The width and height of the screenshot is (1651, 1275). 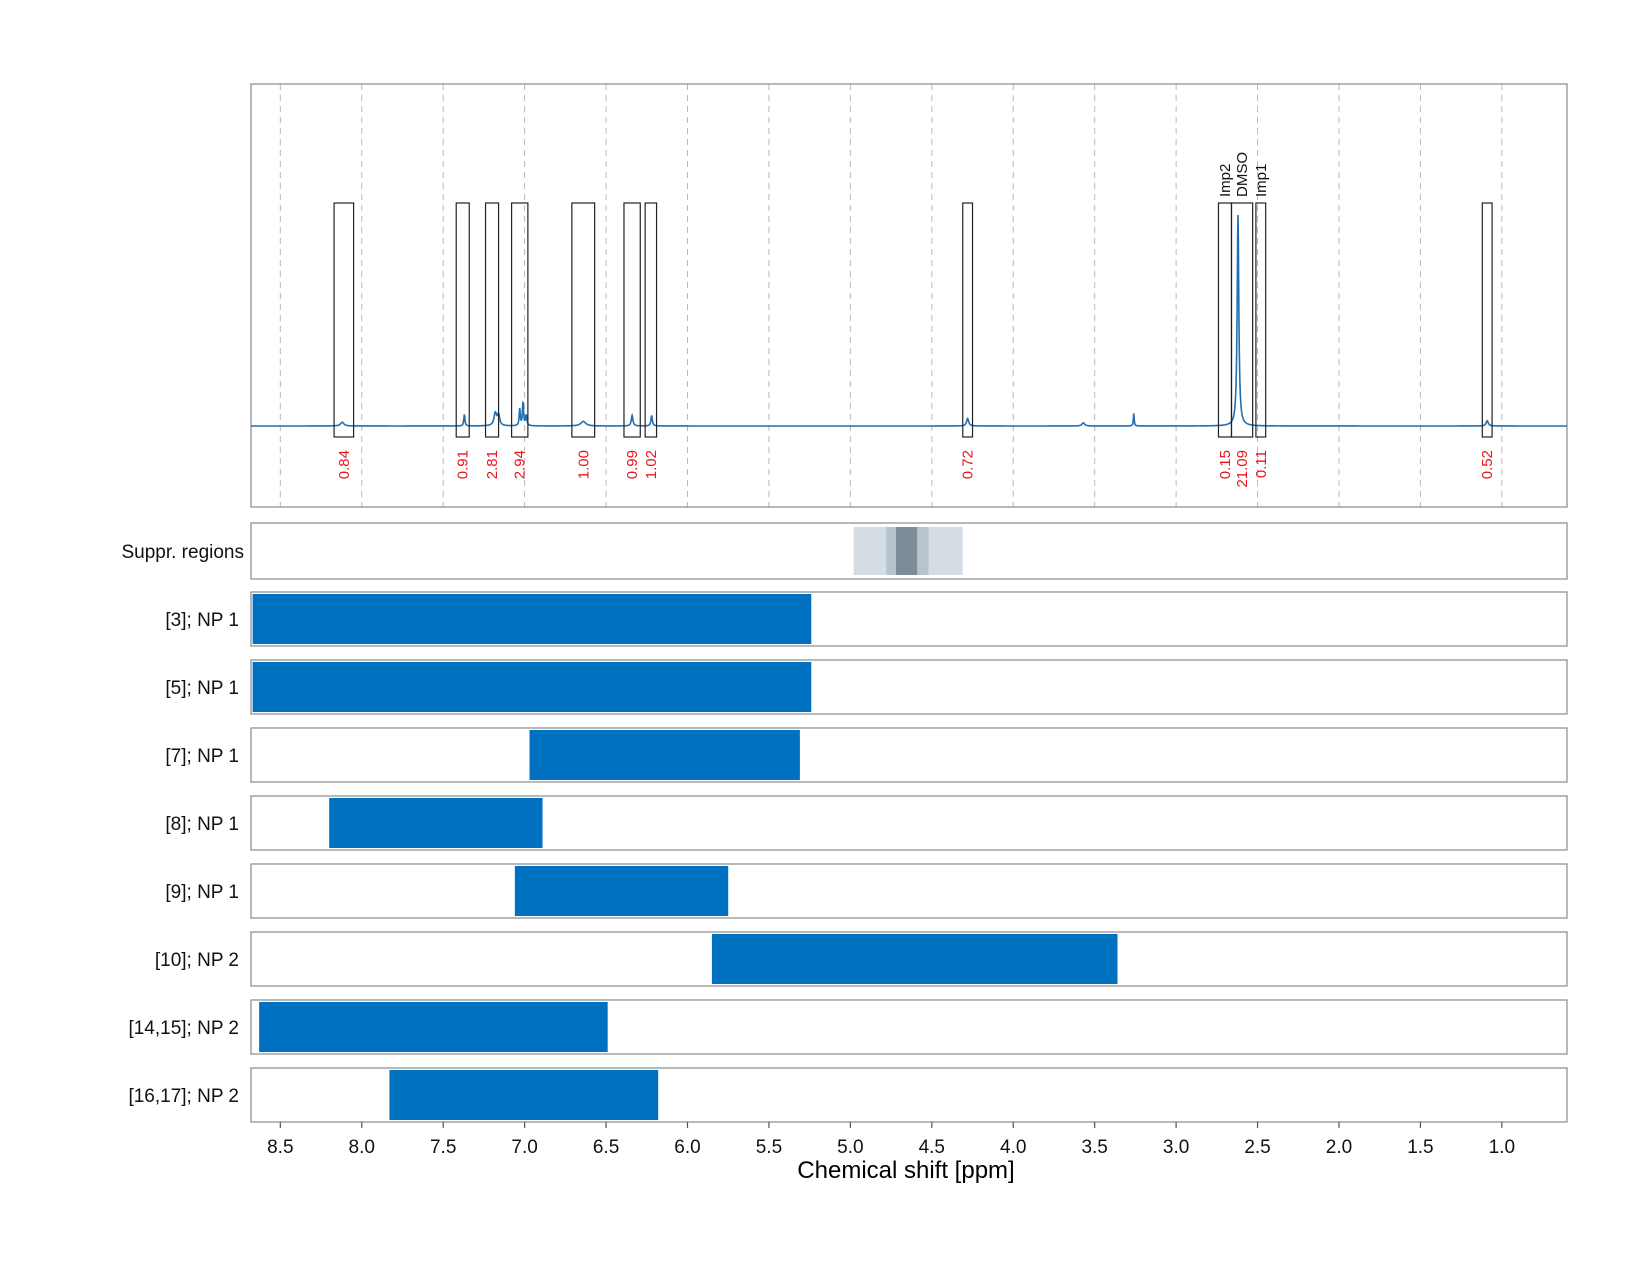 I want to click on range-row: [14,15]; NP 2, so click(x=848, y=1027).